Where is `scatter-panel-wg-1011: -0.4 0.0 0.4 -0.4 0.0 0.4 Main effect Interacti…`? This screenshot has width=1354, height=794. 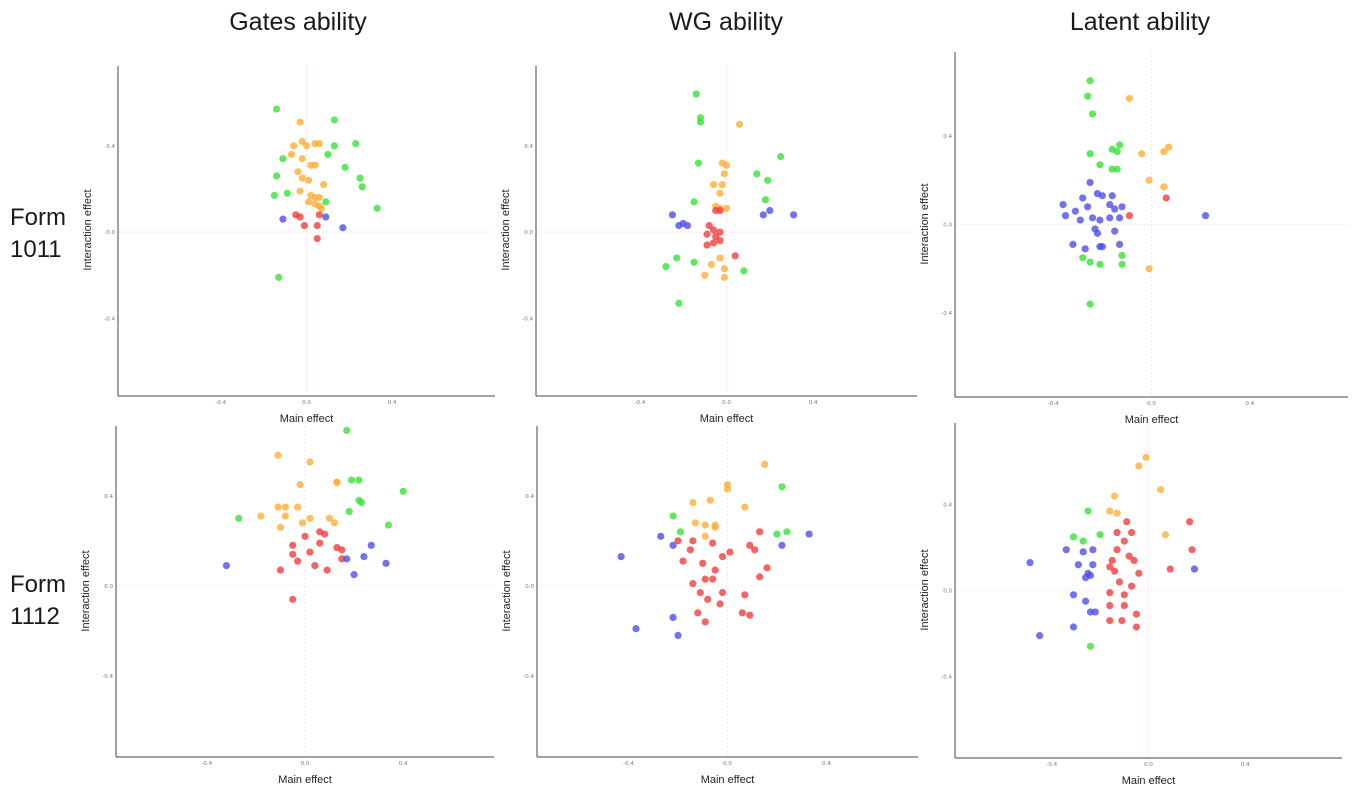 scatter-panel-wg-1011: -0.4 0.0 0.4 -0.4 0.0 0.4 Main effect Interacti… is located at coordinates (708, 245).